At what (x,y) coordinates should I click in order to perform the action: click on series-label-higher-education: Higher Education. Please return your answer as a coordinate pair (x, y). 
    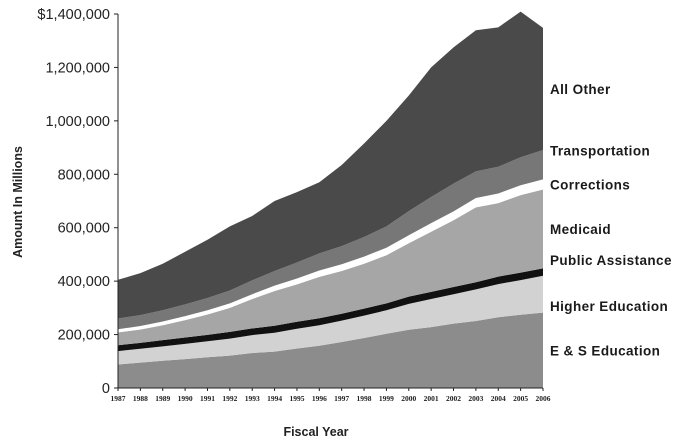
    Looking at the image, I should click on (609, 306).